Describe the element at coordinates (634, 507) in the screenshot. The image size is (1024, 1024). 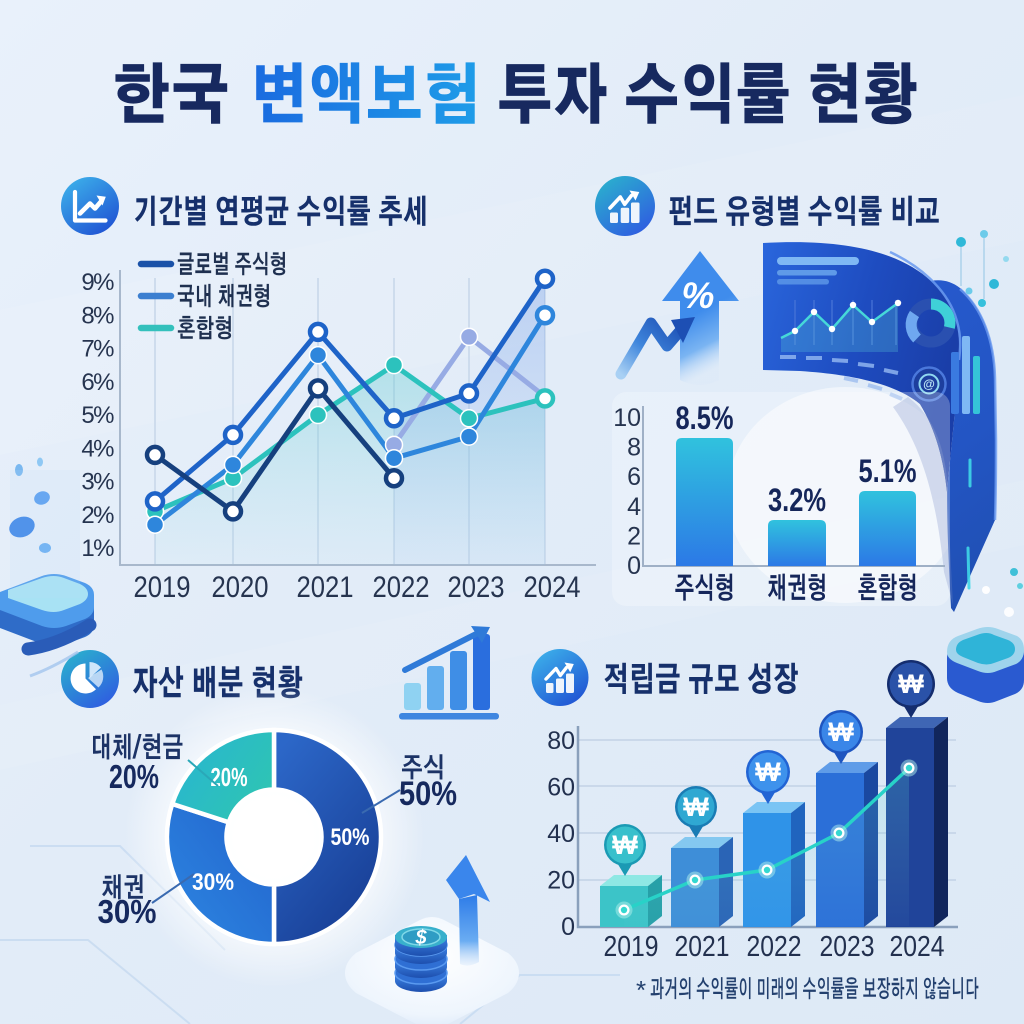
I see `svg-text: 4` at that location.